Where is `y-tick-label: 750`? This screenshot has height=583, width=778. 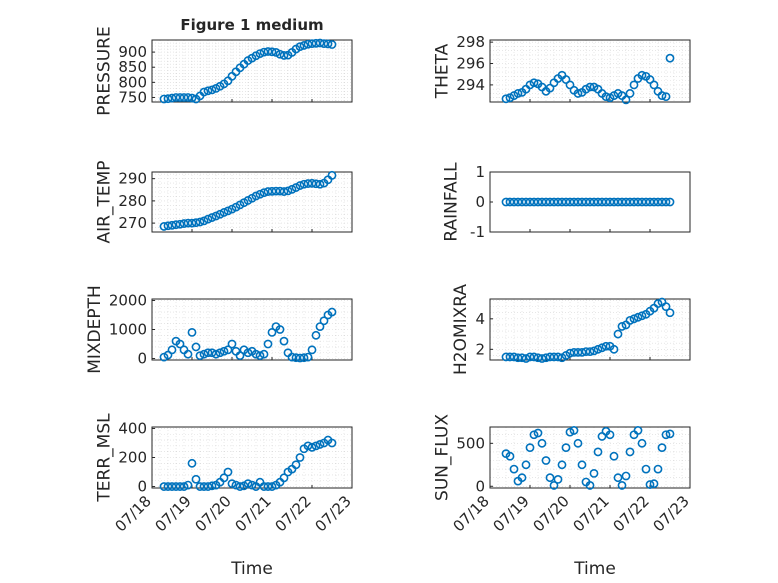
y-tick-label: 750 is located at coordinates (132, 97).